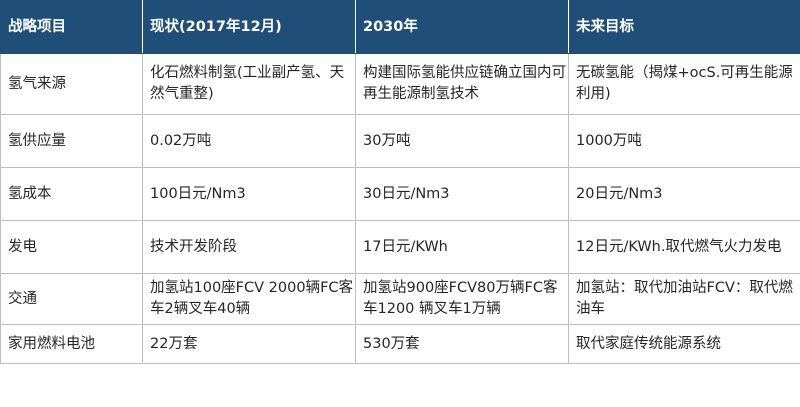  What do you see at coordinates (71, 247) in the screenshot?
I see `row-label: 发电` at bounding box center [71, 247].